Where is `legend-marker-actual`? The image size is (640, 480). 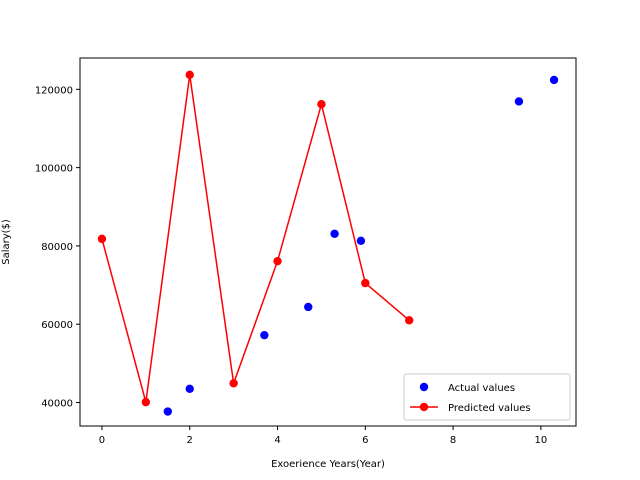
legend-marker-actual is located at coordinates (424, 387).